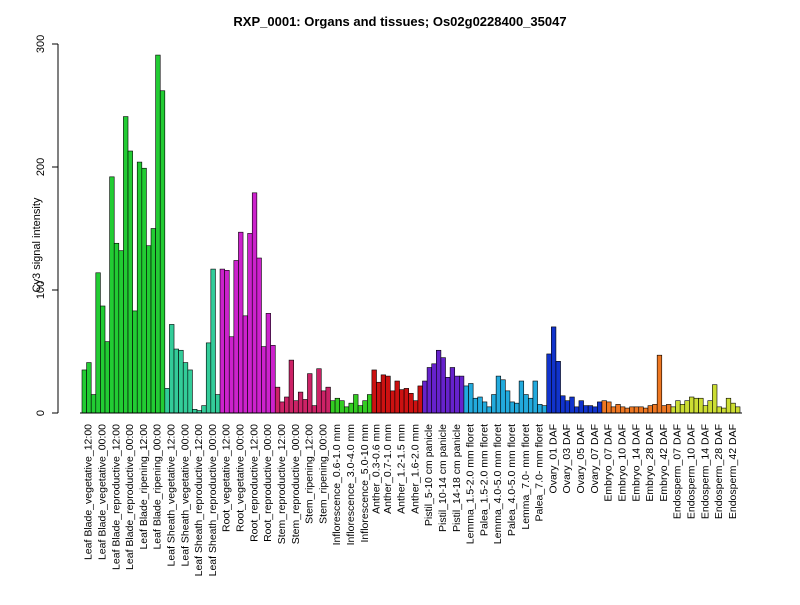 The image size is (800, 605). I want to click on x-tick-label: Leaf Sheath_reproductive_00:00, so click(213, 500).